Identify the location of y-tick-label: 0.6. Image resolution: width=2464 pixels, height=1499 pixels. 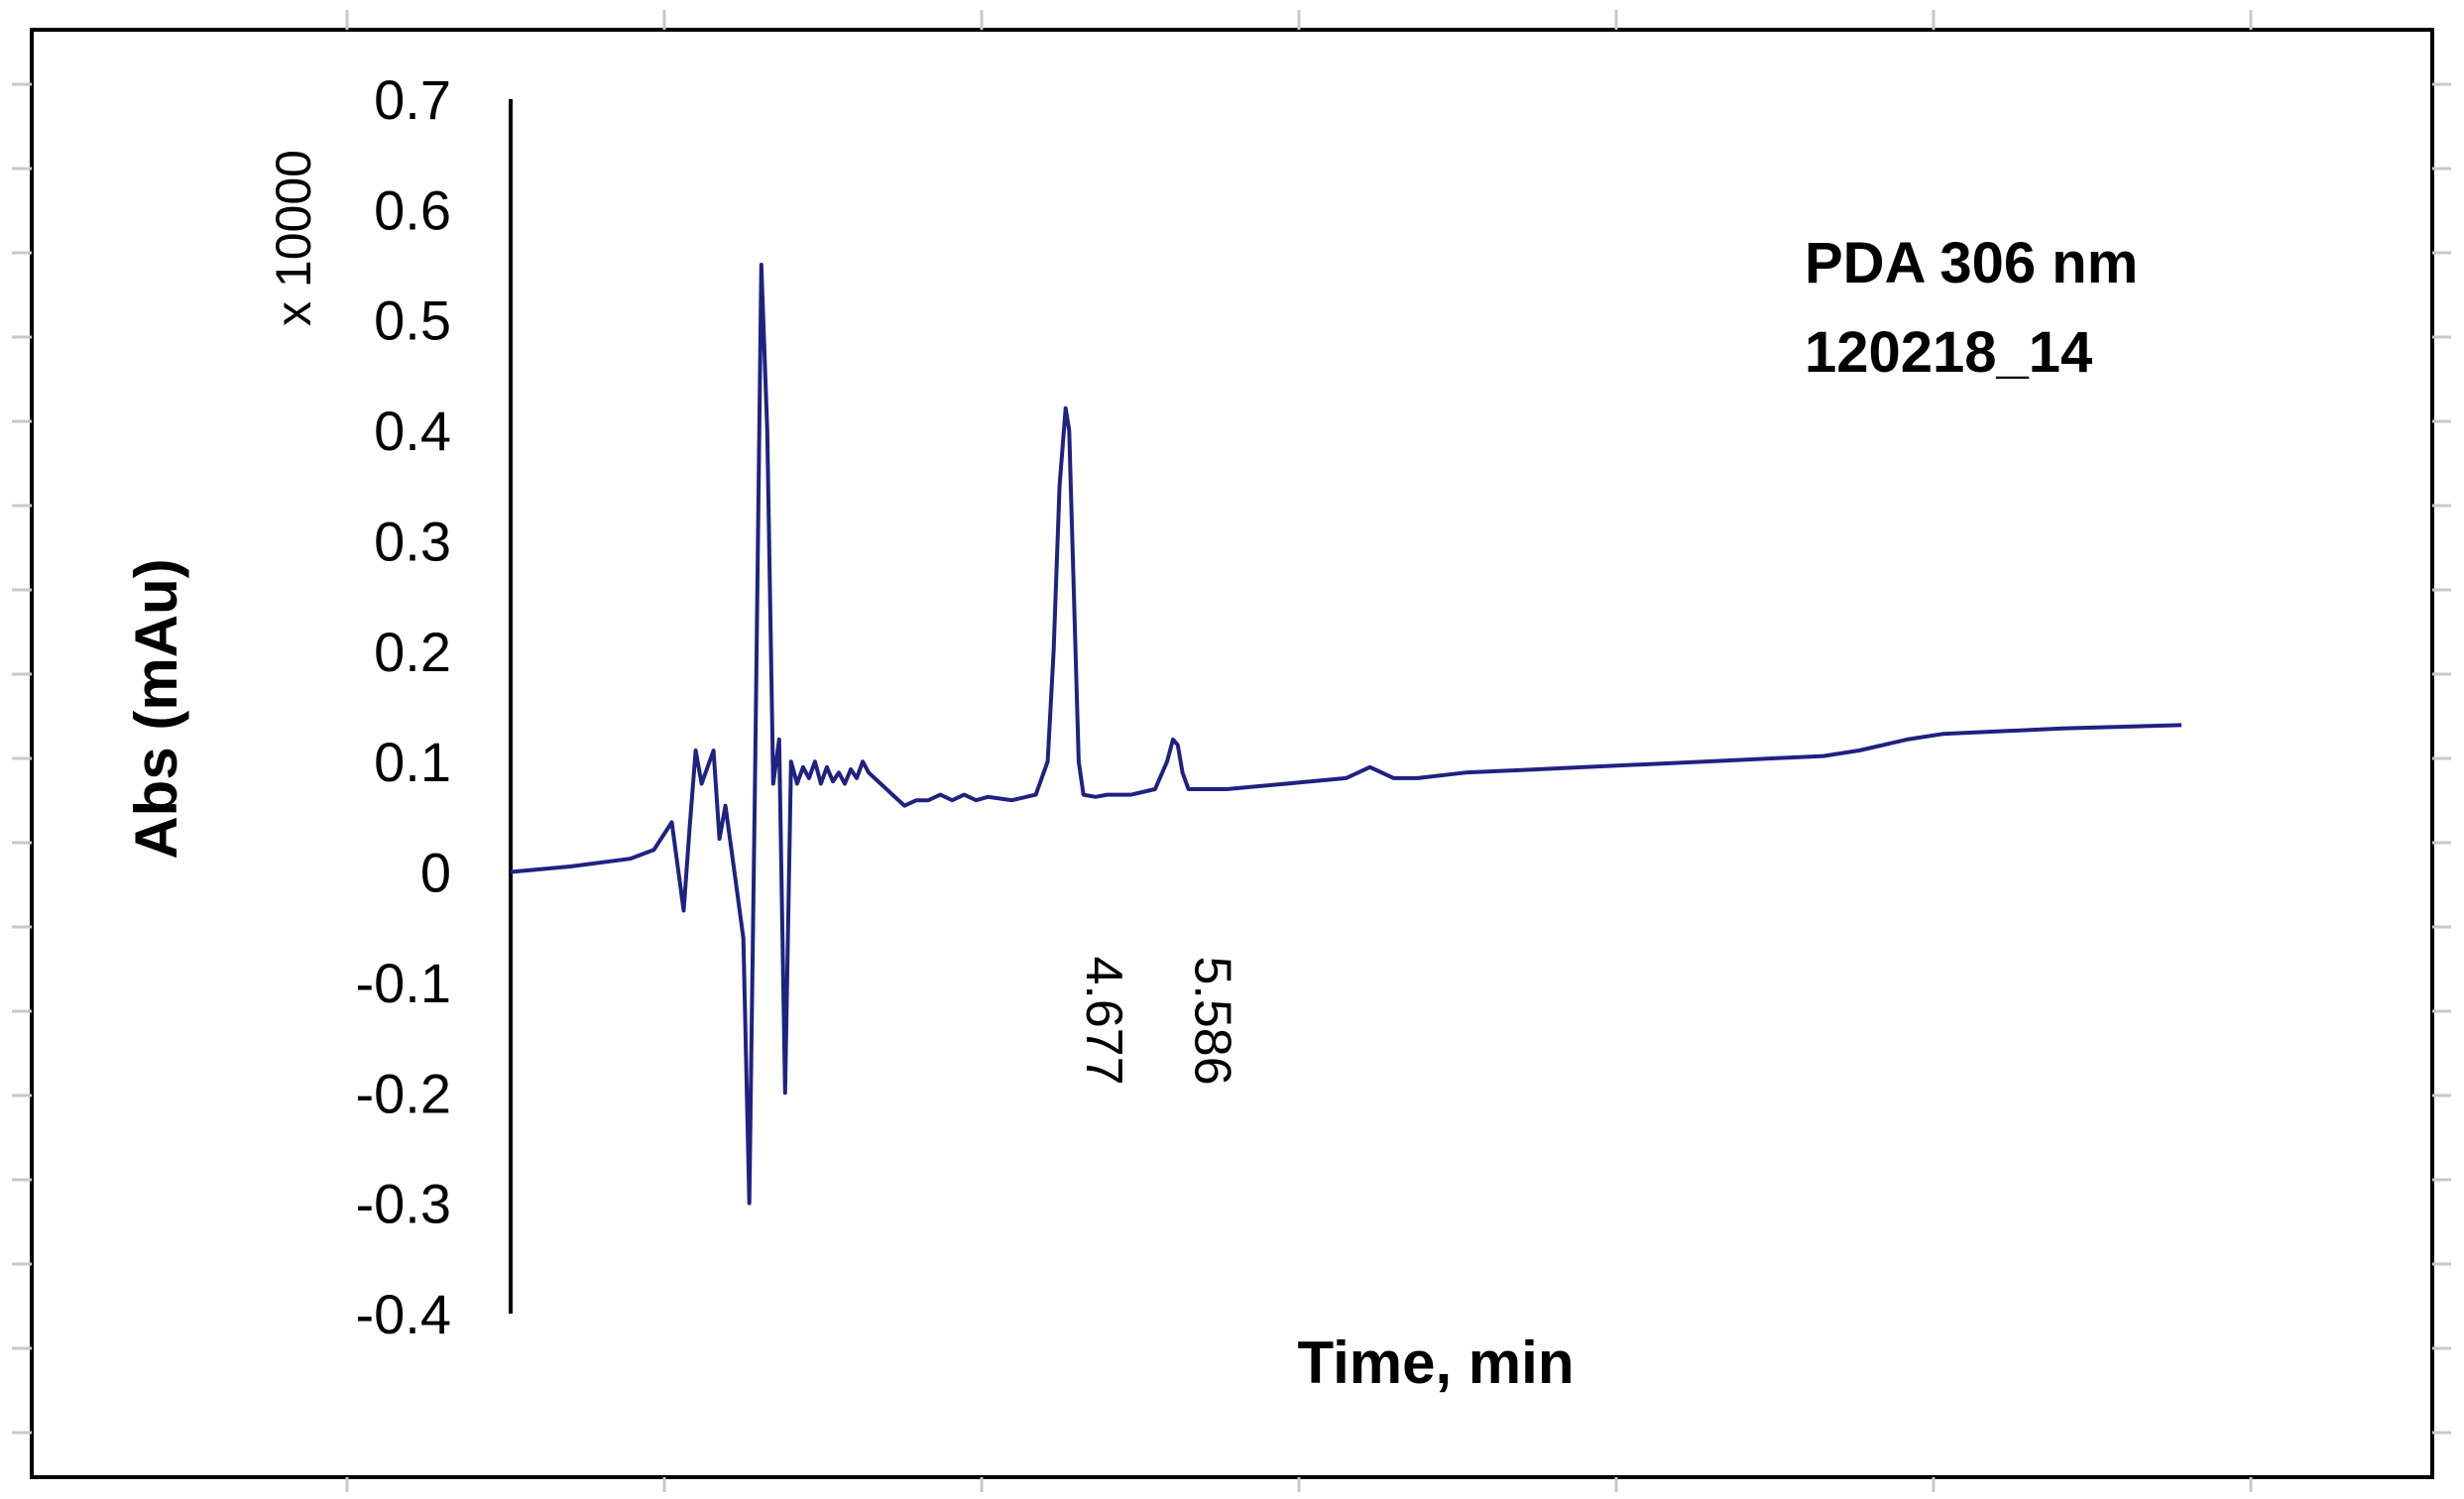
(412, 209).